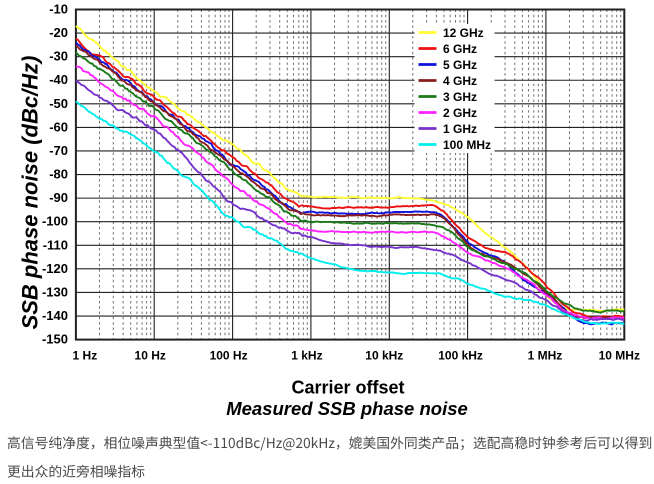 The image size is (654, 484). What do you see at coordinates (29, 193) in the screenshot?
I see `svg-text: SSB phase noise (dBc/Hz)` at bounding box center [29, 193].